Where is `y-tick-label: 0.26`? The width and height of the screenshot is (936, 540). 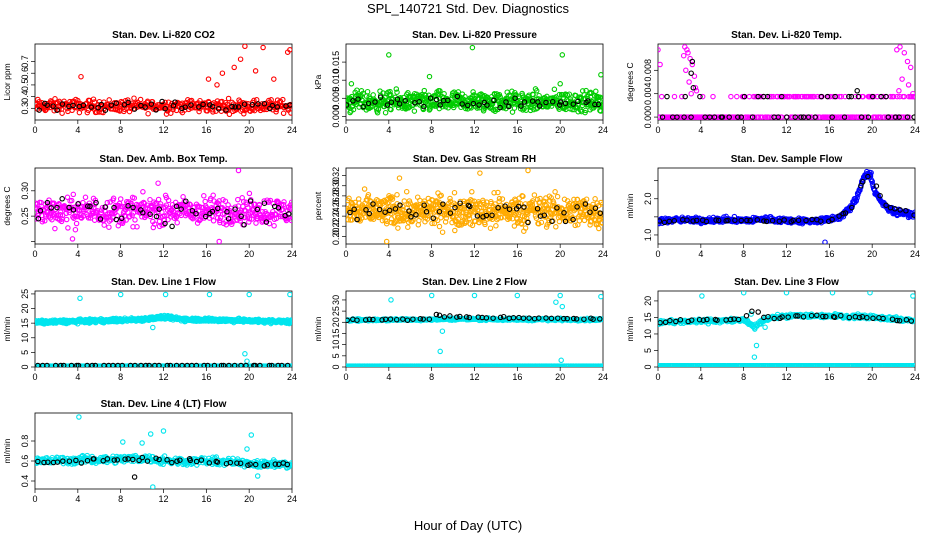 y-tick-label: 0.26 is located at coordinates (336, 206).